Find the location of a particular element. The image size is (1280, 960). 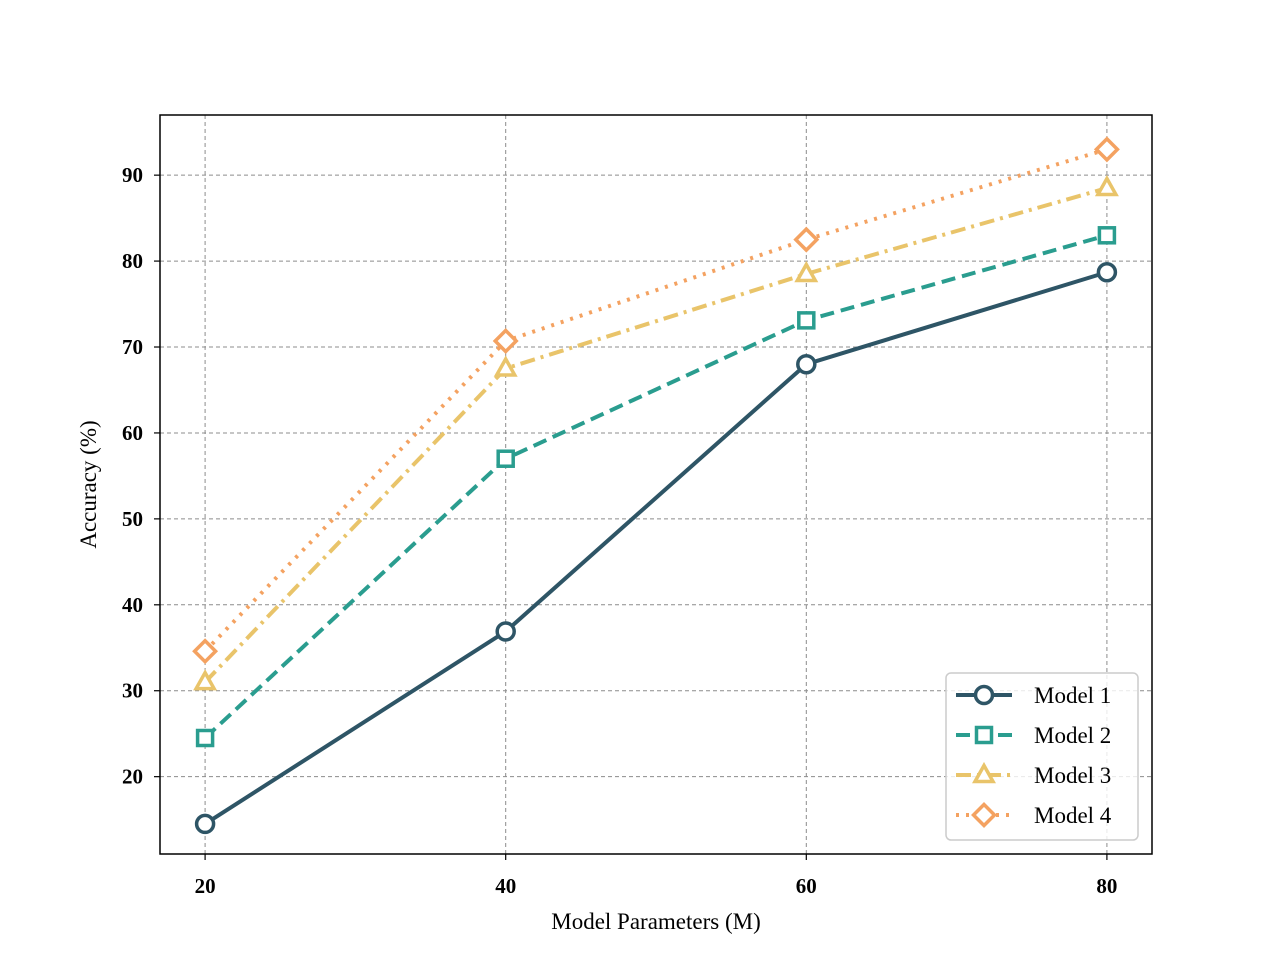

legend-entry: Model 3 is located at coordinates (1033, 774).